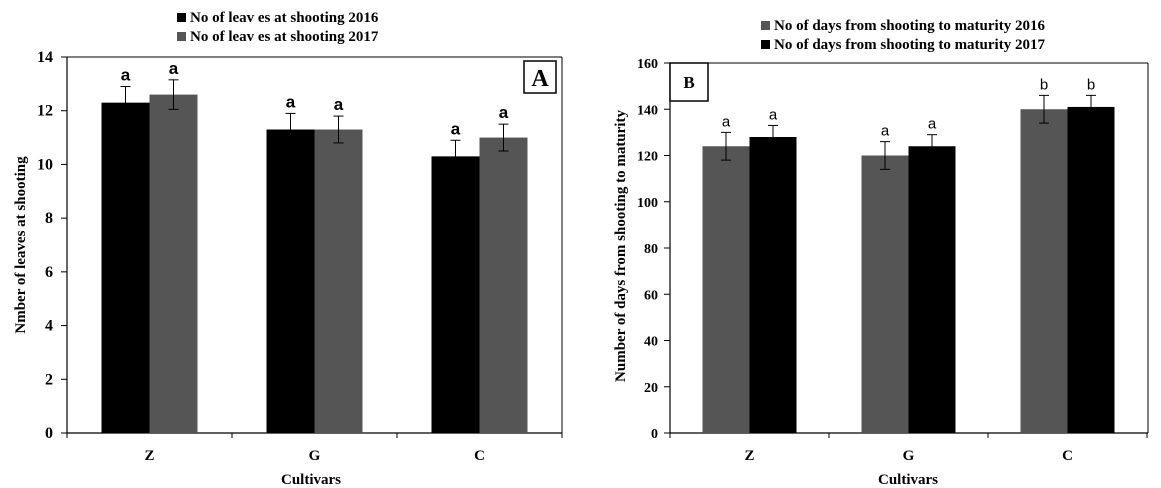  Describe the element at coordinates (21, 245) in the screenshot. I see `panel-a-y-axis-title: Nmber of leaves at shooting` at that location.